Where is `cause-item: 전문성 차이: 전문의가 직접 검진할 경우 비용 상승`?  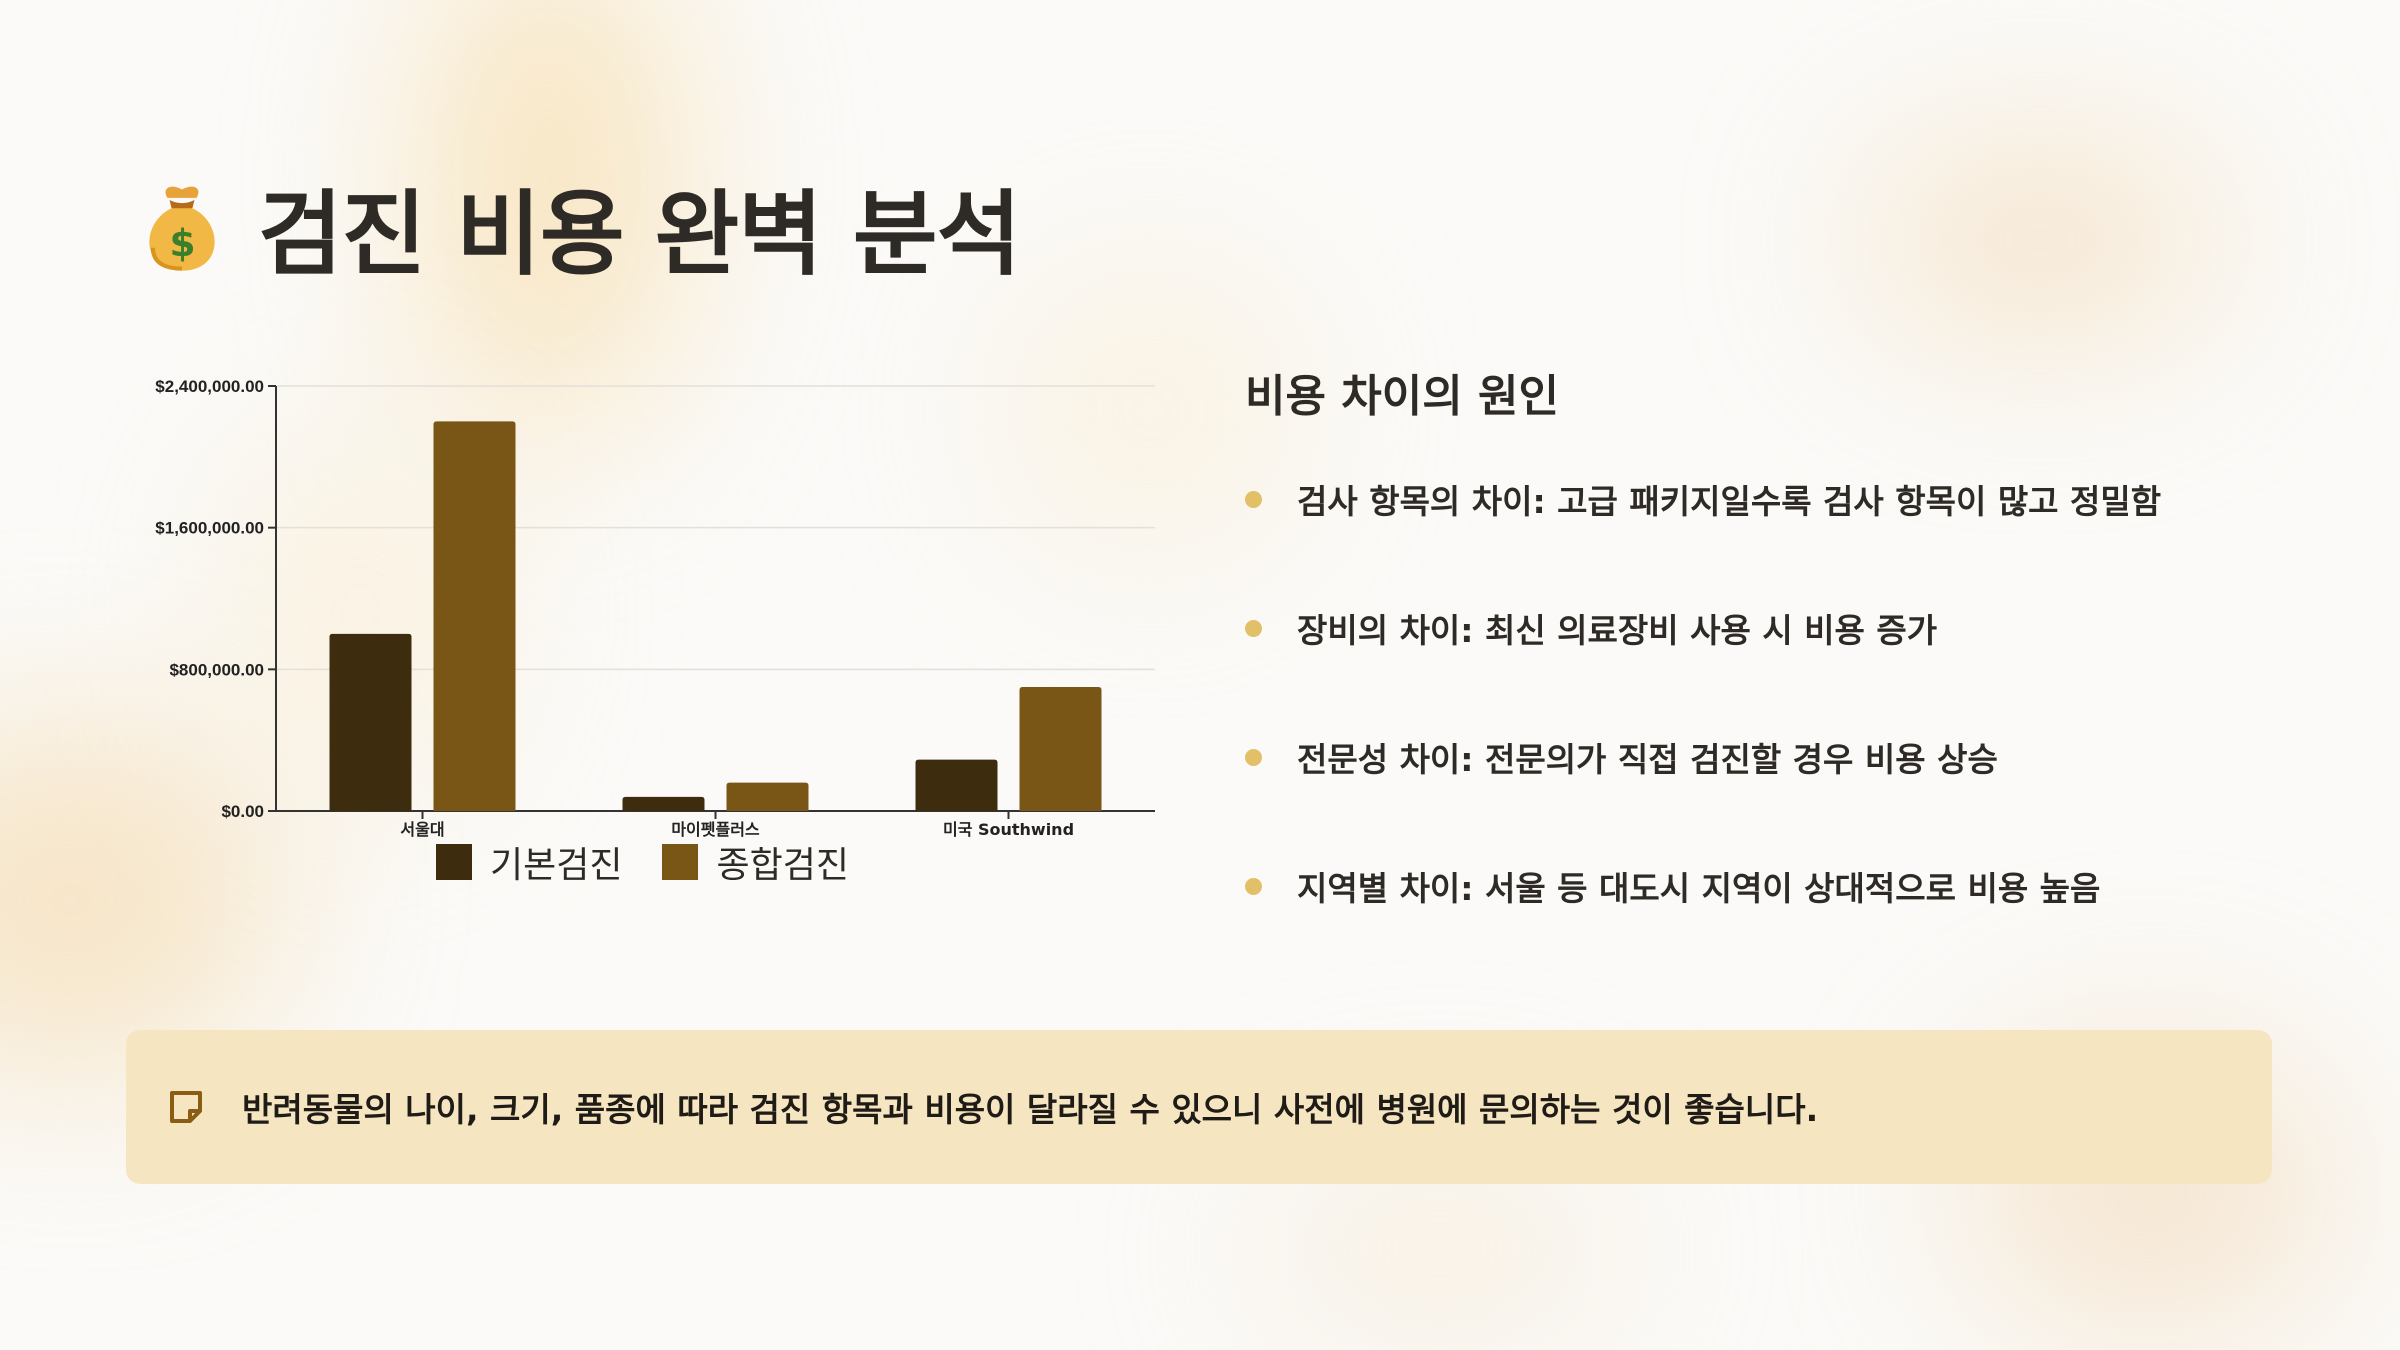
cause-item: 전문성 차이: 전문의가 직접 검진할 경우 비용 상승 is located at coordinates (1795, 757).